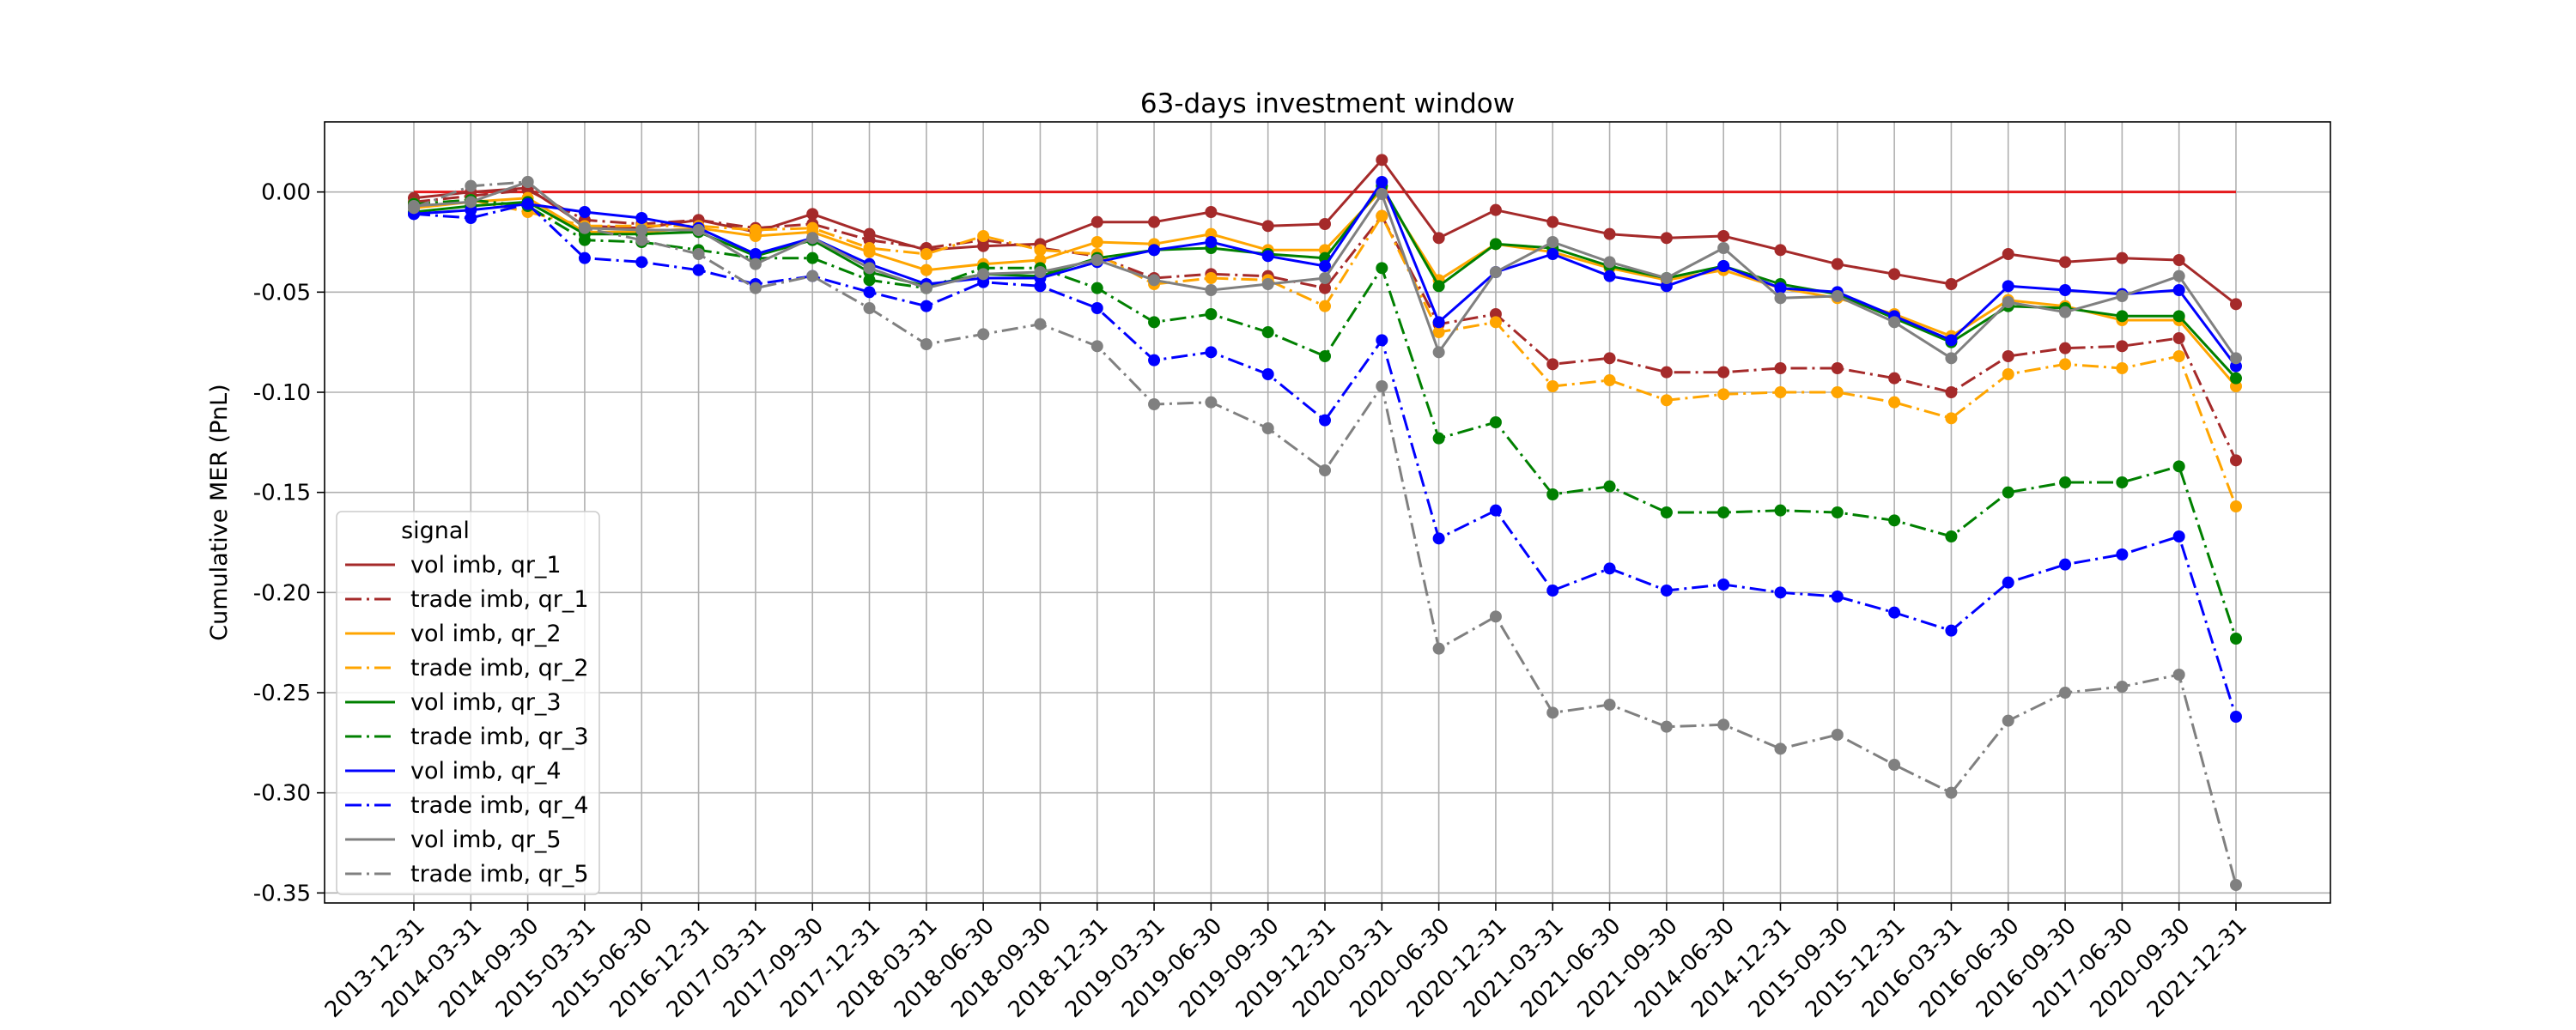 This screenshot has height=1030, width=2576. What do you see at coordinates (282, 593) in the screenshot?
I see `y-tick-label: -0.20` at bounding box center [282, 593].